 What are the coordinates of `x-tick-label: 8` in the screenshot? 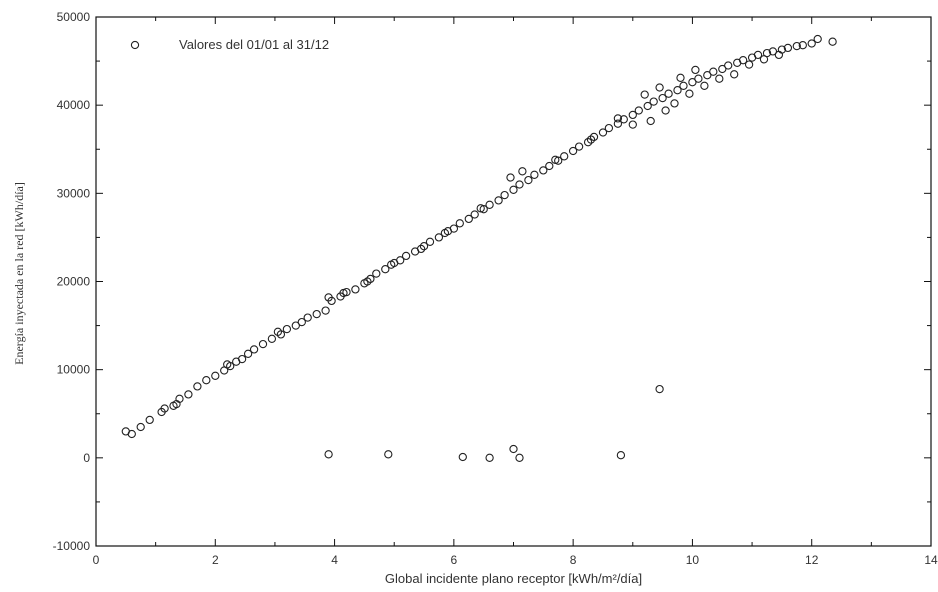 It's located at (573, 560).